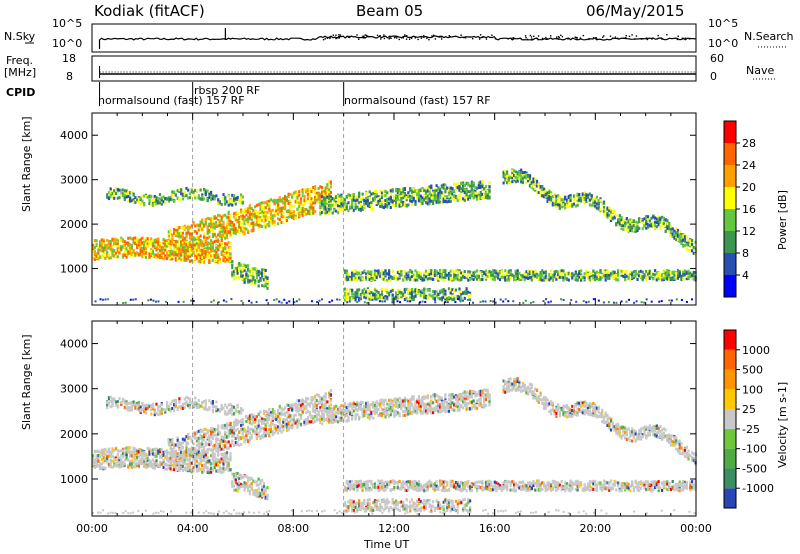 This screenshot has width=800, height=554. Describe the element at coordinates (74, 224) in the screenshot. I see `power-ytick-label: 2000` at that location.